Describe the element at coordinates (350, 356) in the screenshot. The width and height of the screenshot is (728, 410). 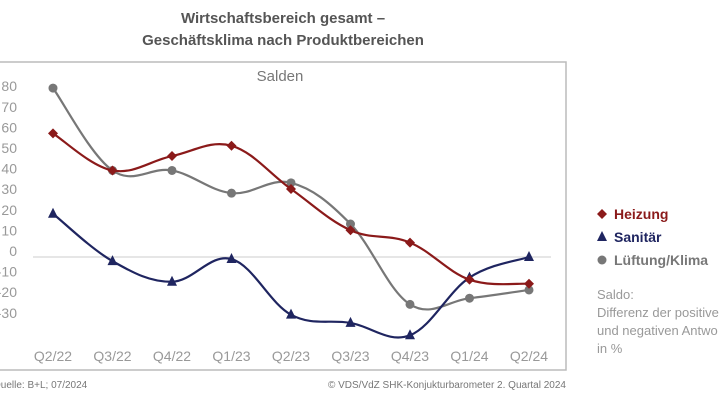
I see `x-tick-label: Q3/23` at that location.